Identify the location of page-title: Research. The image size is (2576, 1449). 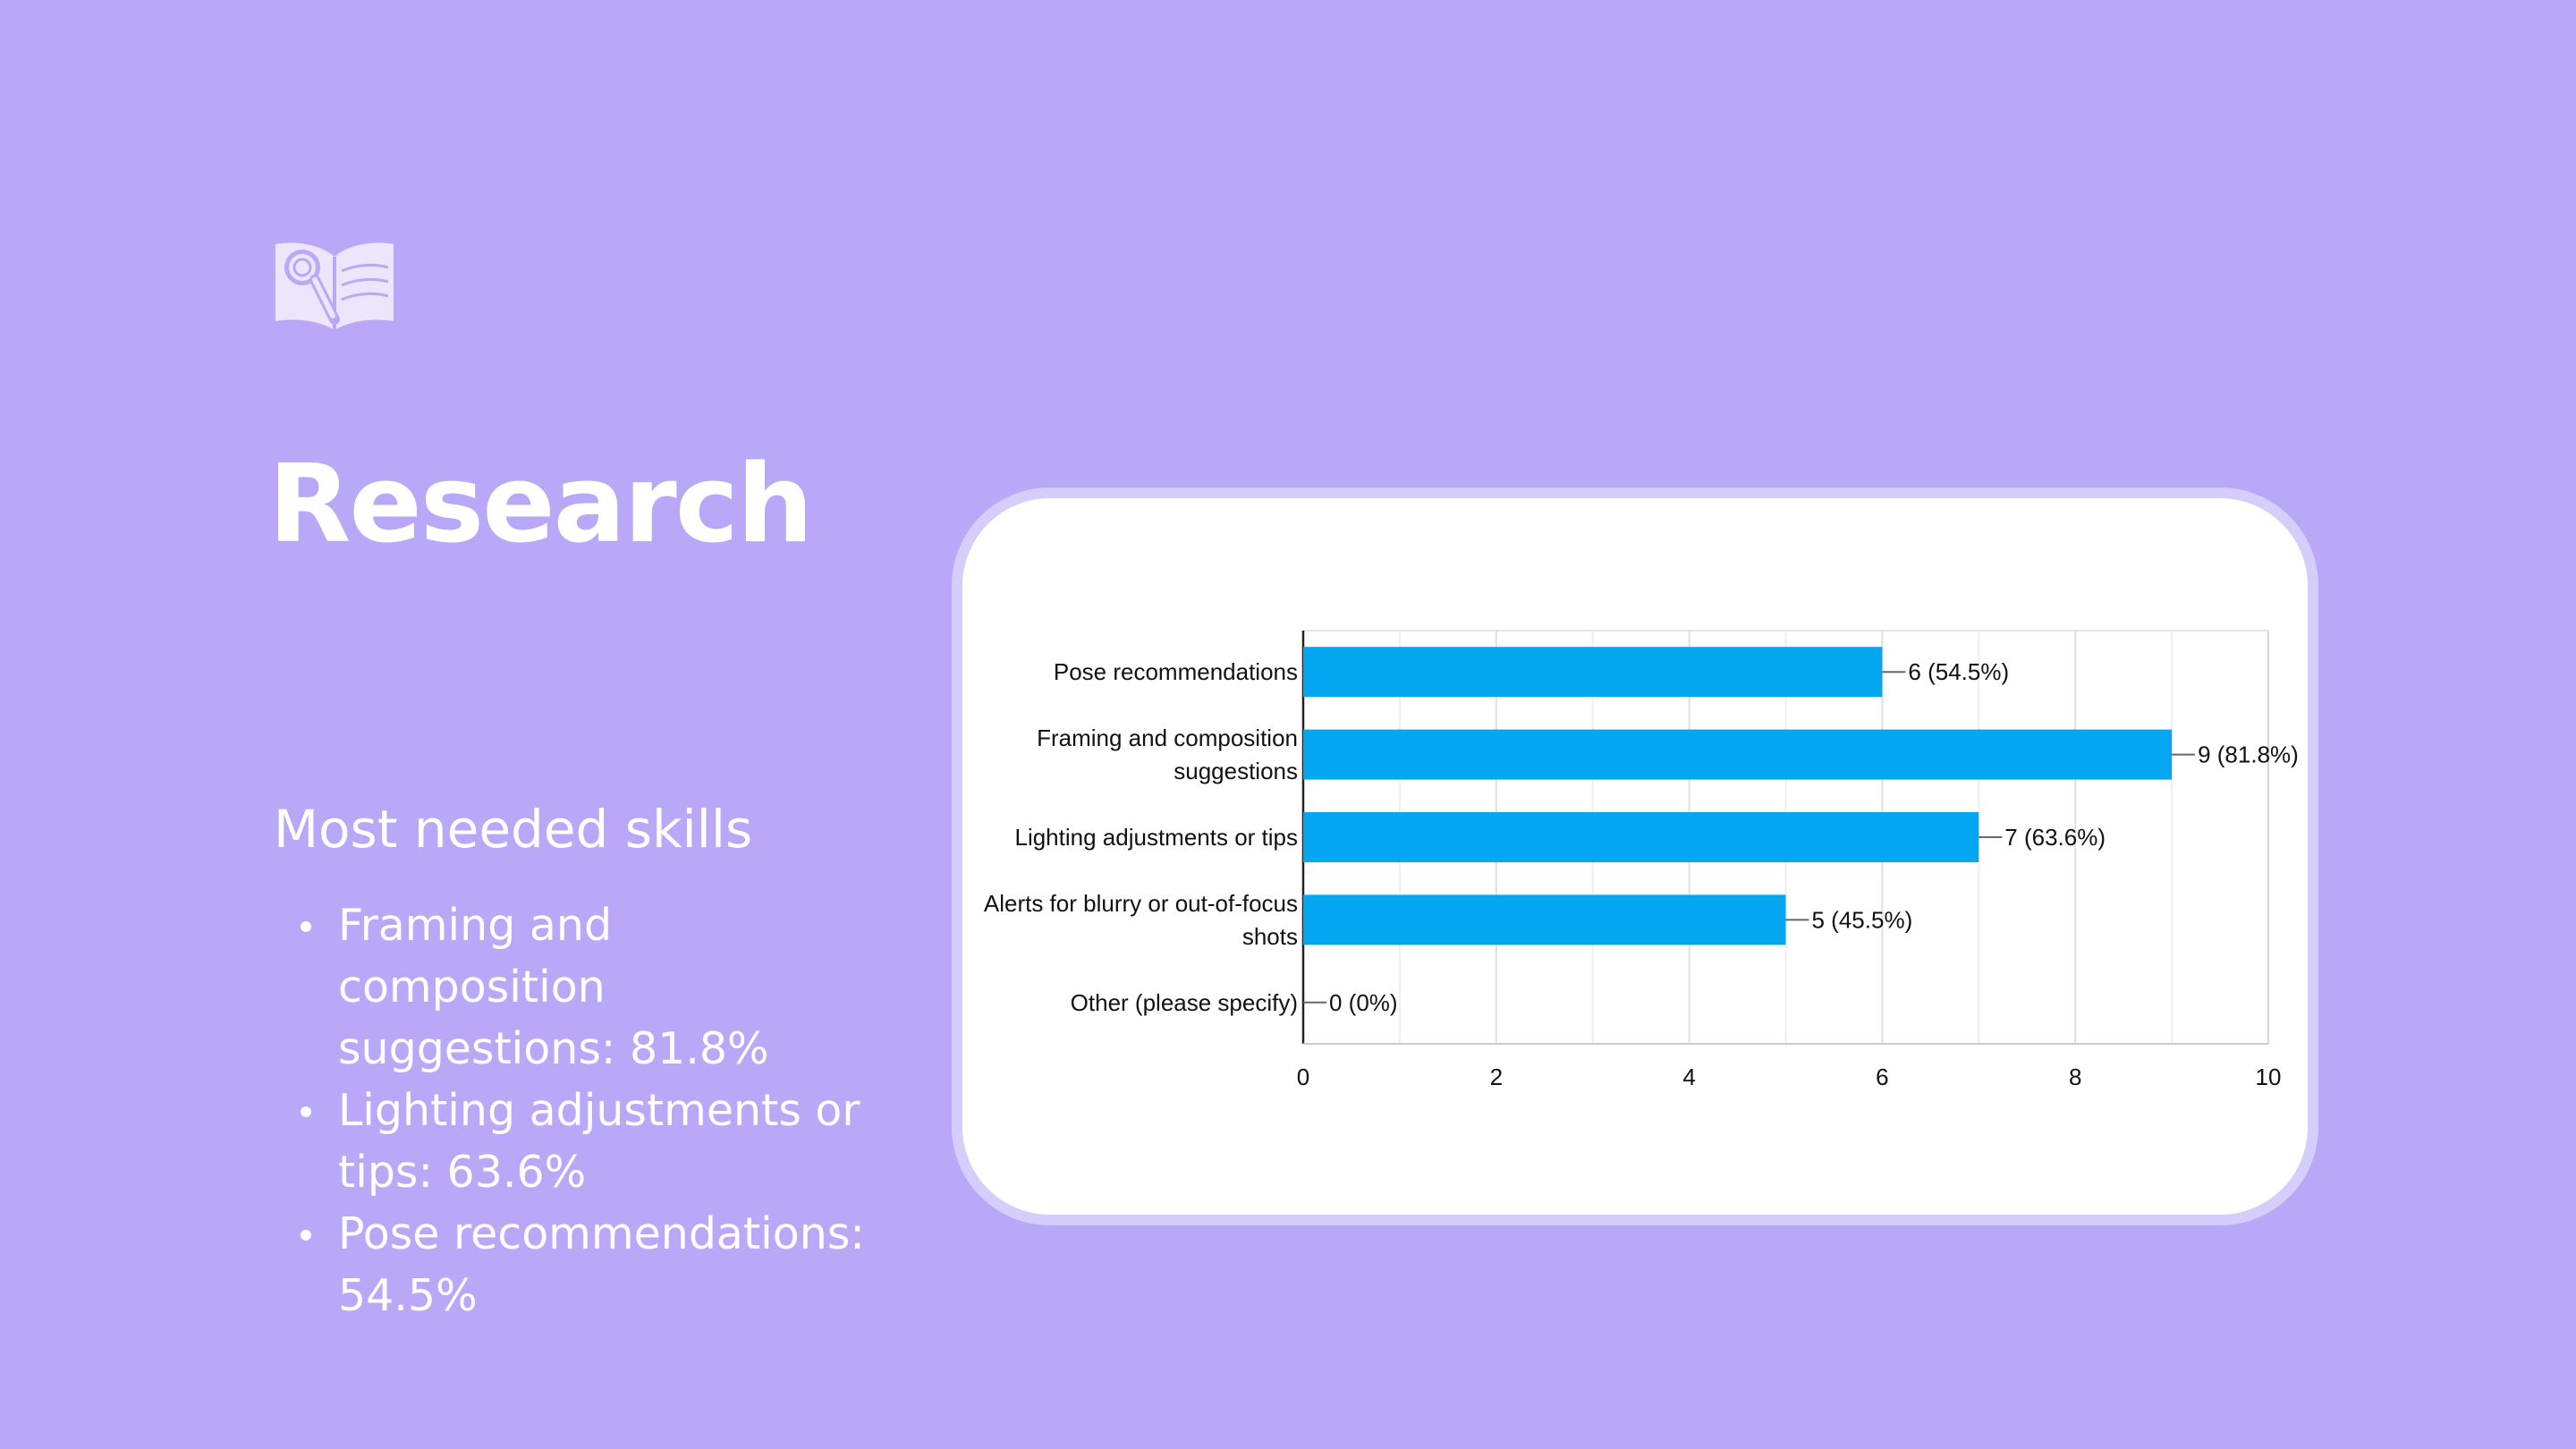
(540, 505).